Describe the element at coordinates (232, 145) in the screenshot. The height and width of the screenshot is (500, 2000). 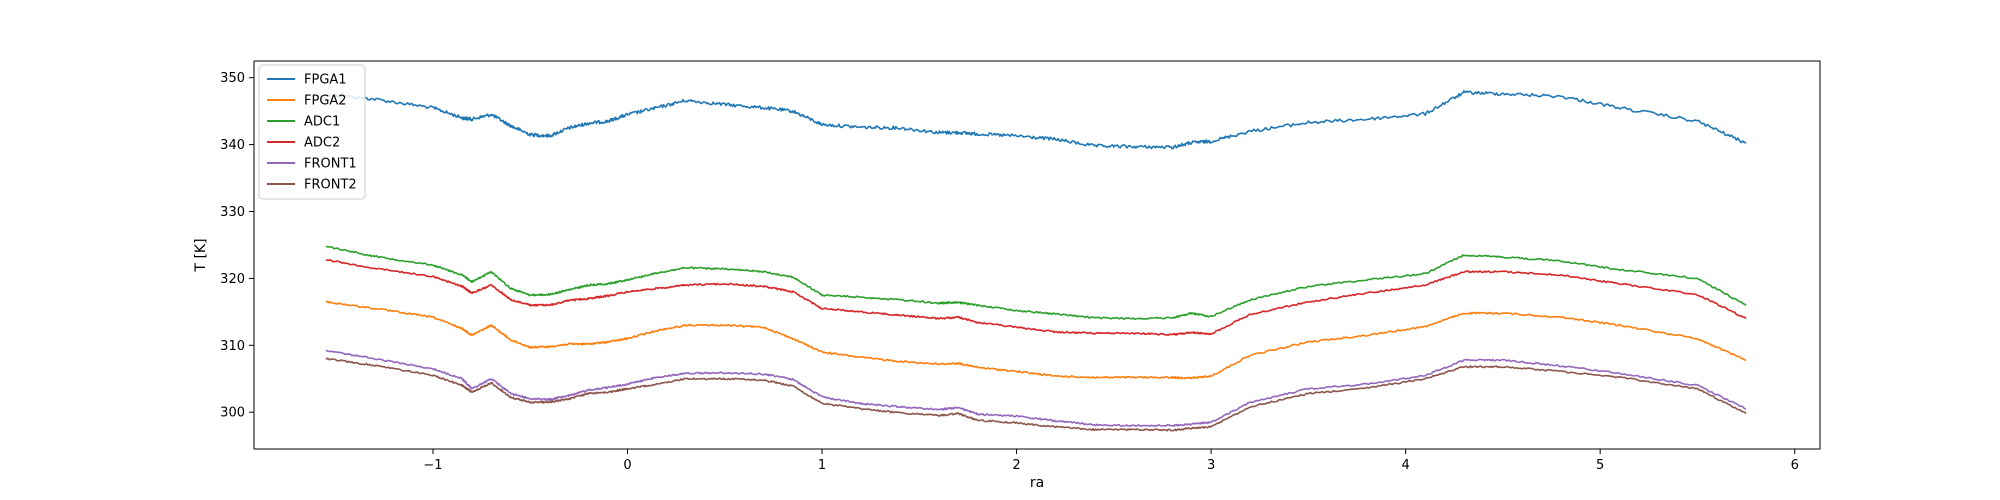
I see `y-tick-label: 340` at that location.